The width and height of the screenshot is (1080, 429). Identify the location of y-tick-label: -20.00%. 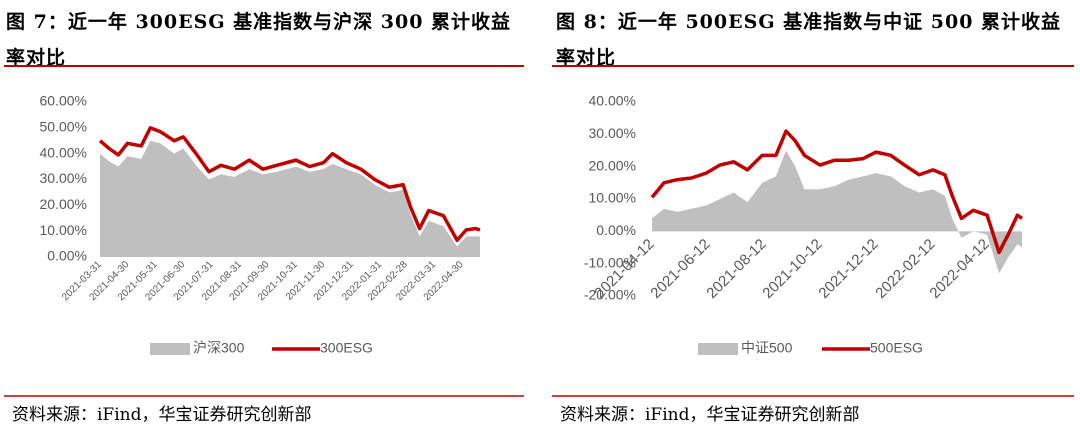
(610, 295).